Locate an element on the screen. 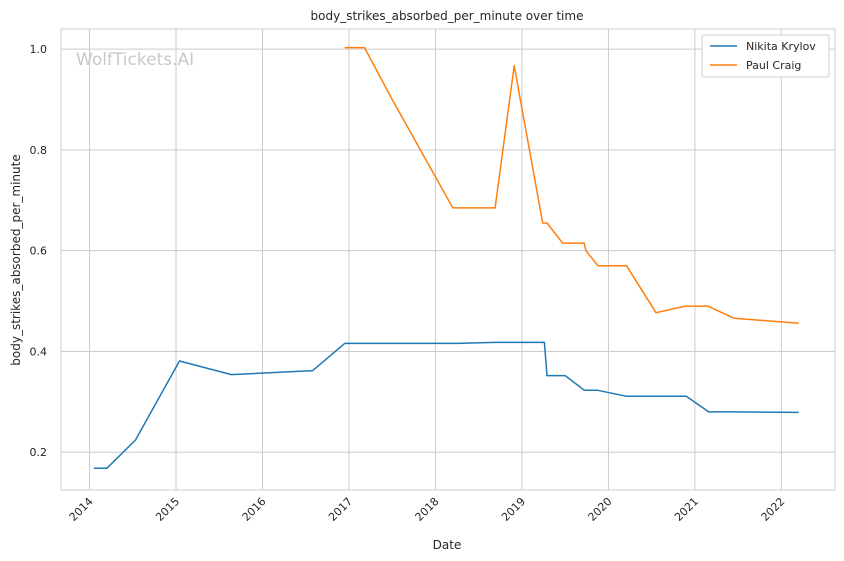  y-tick-labels: 0.2 0.4 0.6 0.8 1.0 is located at coordinates (39, 251).